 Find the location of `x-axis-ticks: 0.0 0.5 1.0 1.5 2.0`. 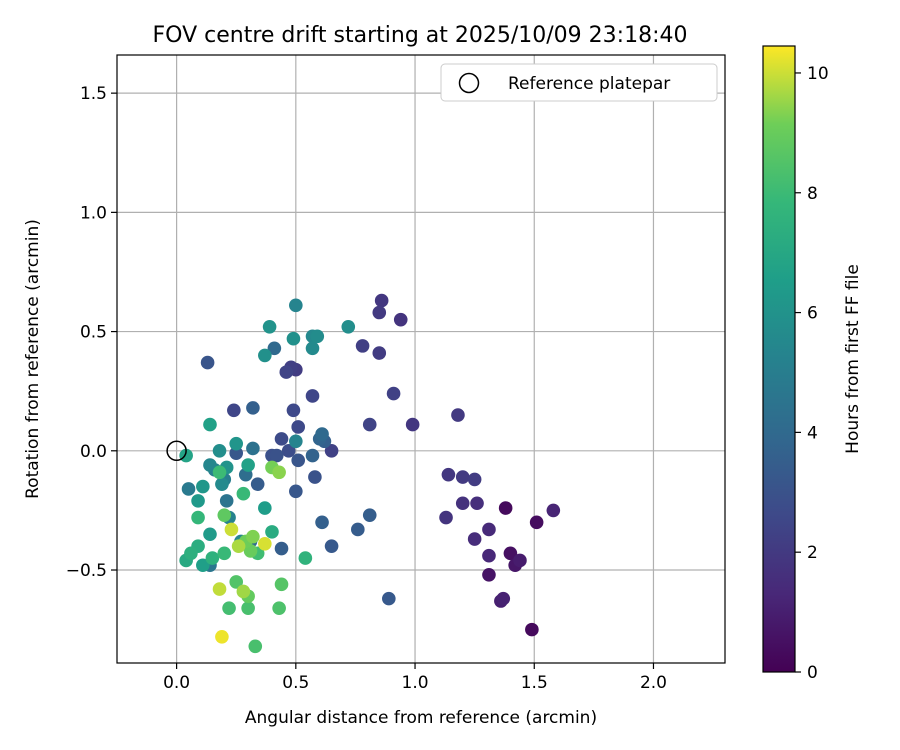

x-axis-ticks: 0.0 0.5 1.0 1.5 2.0 is located at coordinates (415, 678).